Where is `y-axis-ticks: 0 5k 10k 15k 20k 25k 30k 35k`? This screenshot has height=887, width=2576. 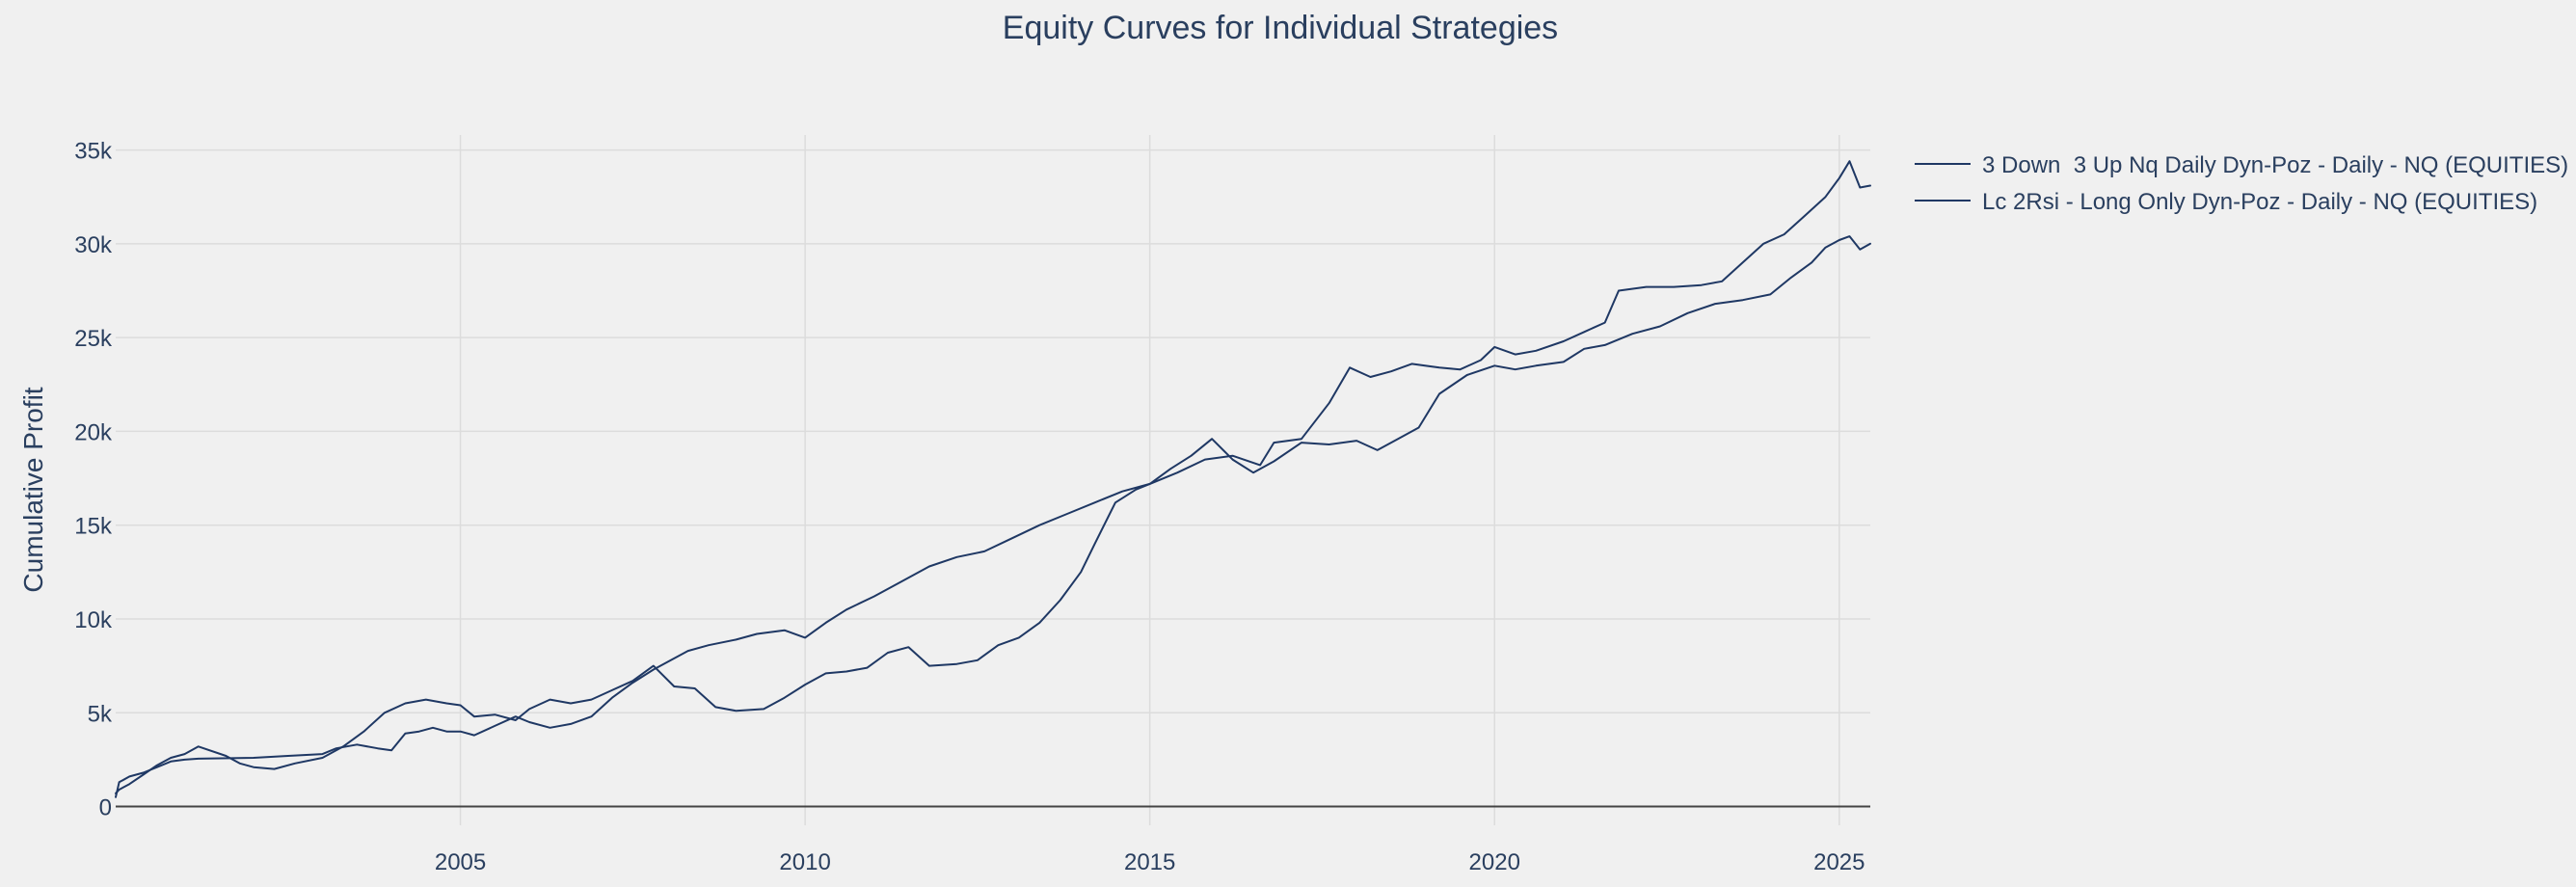
y-axis-ticks: 0 5k 10k 15k 20k 25k 30k 35k is located at coordinates (94, 480).